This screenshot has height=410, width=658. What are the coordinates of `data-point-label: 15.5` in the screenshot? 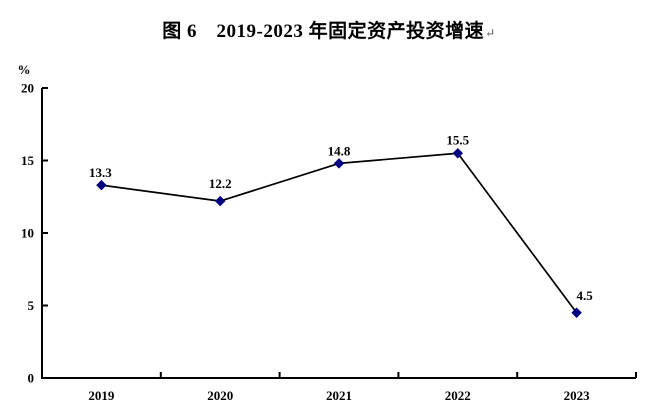 It's located at (457, 139).